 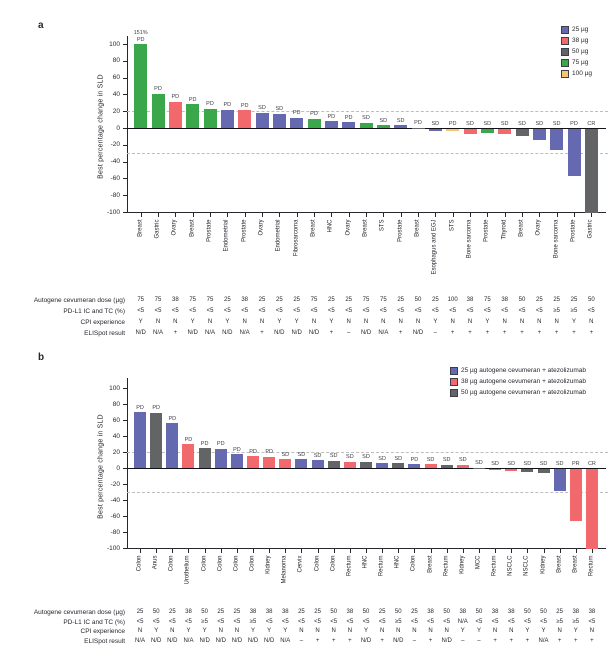 What do you see at coordinates (116, 404) in the screenshot?
I see `y-tick-label: 80` at bounding box center [116, 404].